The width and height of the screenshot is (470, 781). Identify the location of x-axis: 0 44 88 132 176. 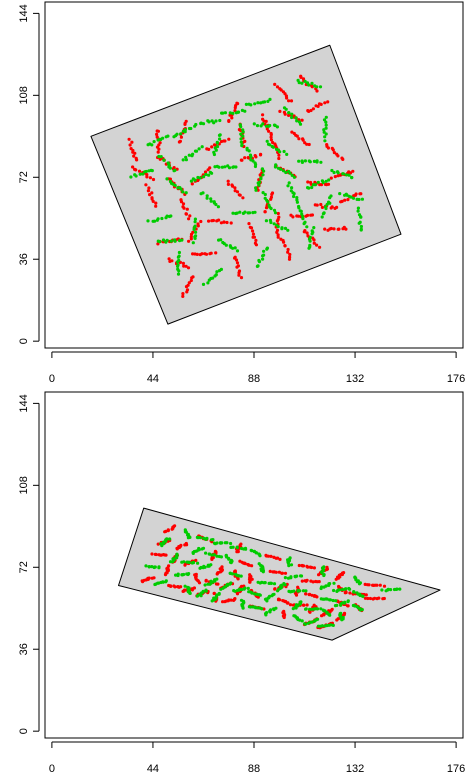
(257, 368).